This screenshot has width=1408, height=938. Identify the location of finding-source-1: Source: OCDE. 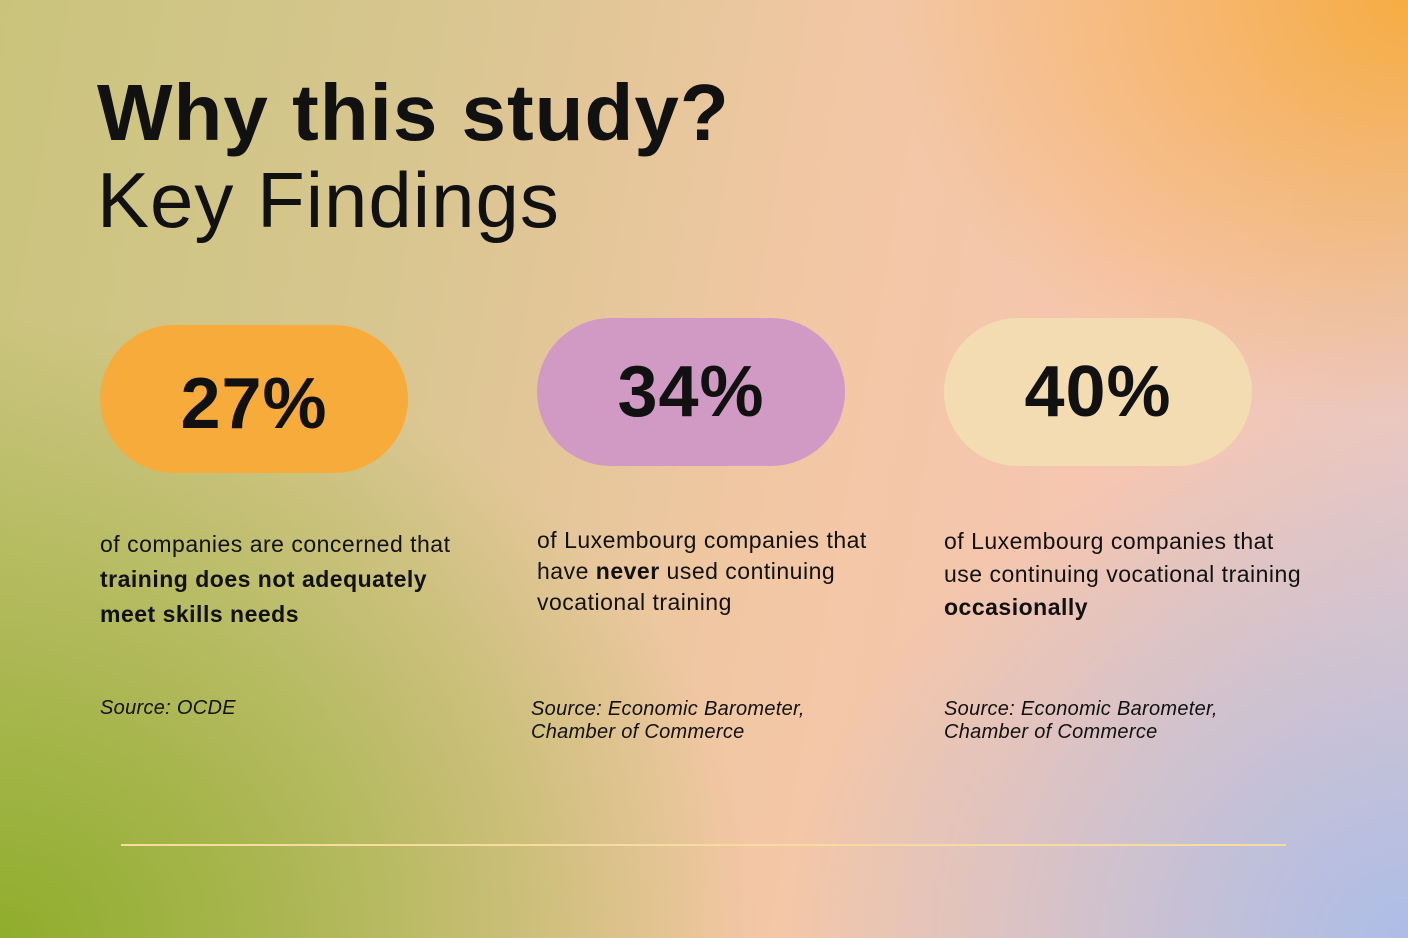
(168, 708).